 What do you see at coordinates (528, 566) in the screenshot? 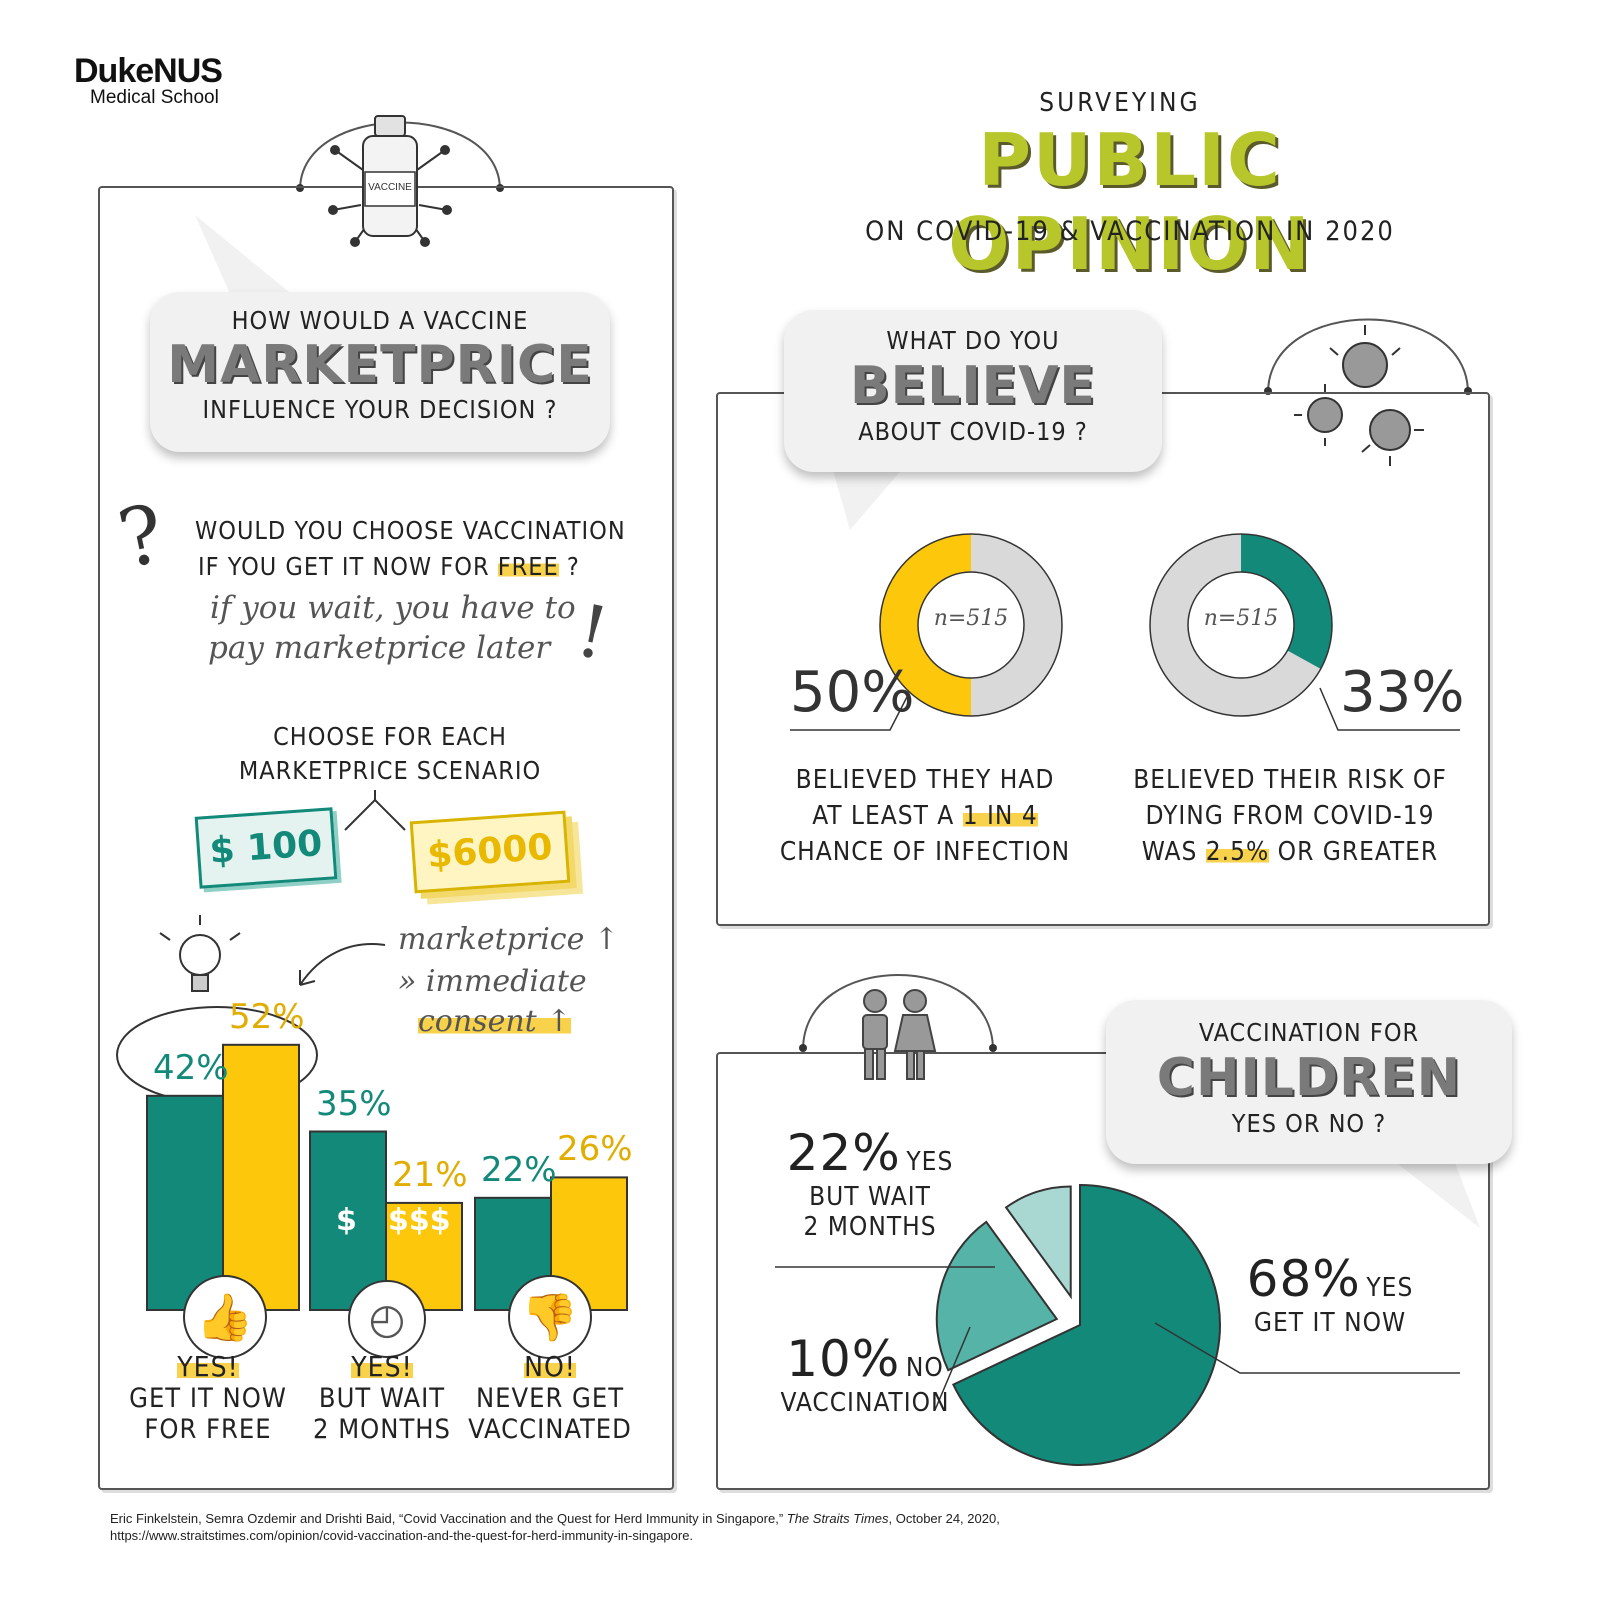
I see `question-free: FREE` at bounding box center [528, 566].